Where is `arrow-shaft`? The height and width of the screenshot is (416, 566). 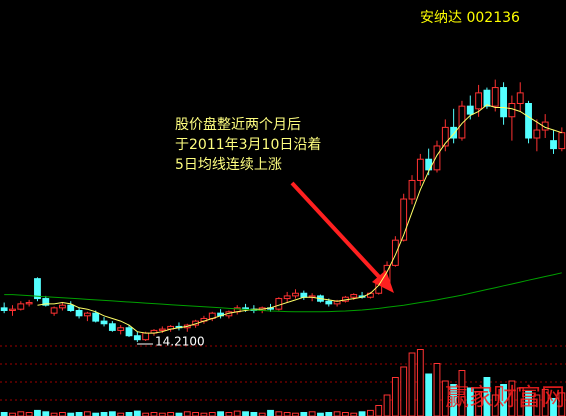 arrow-shaft is located at coordinates (337, 231).